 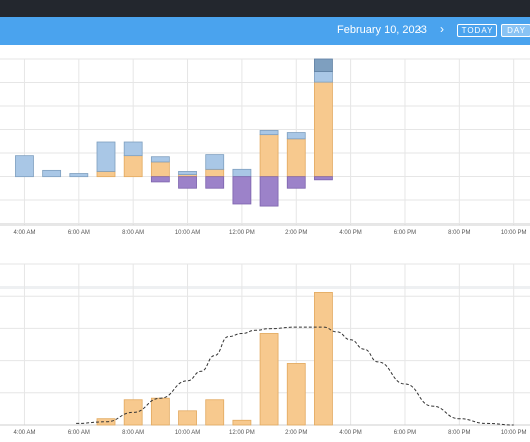 I want to click on chart-separator, so click(x=265, y=287).